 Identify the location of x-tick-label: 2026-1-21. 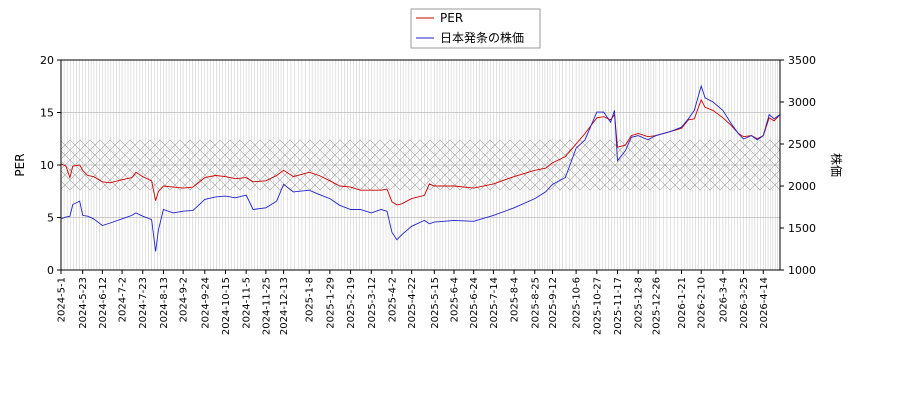
(682, 303).